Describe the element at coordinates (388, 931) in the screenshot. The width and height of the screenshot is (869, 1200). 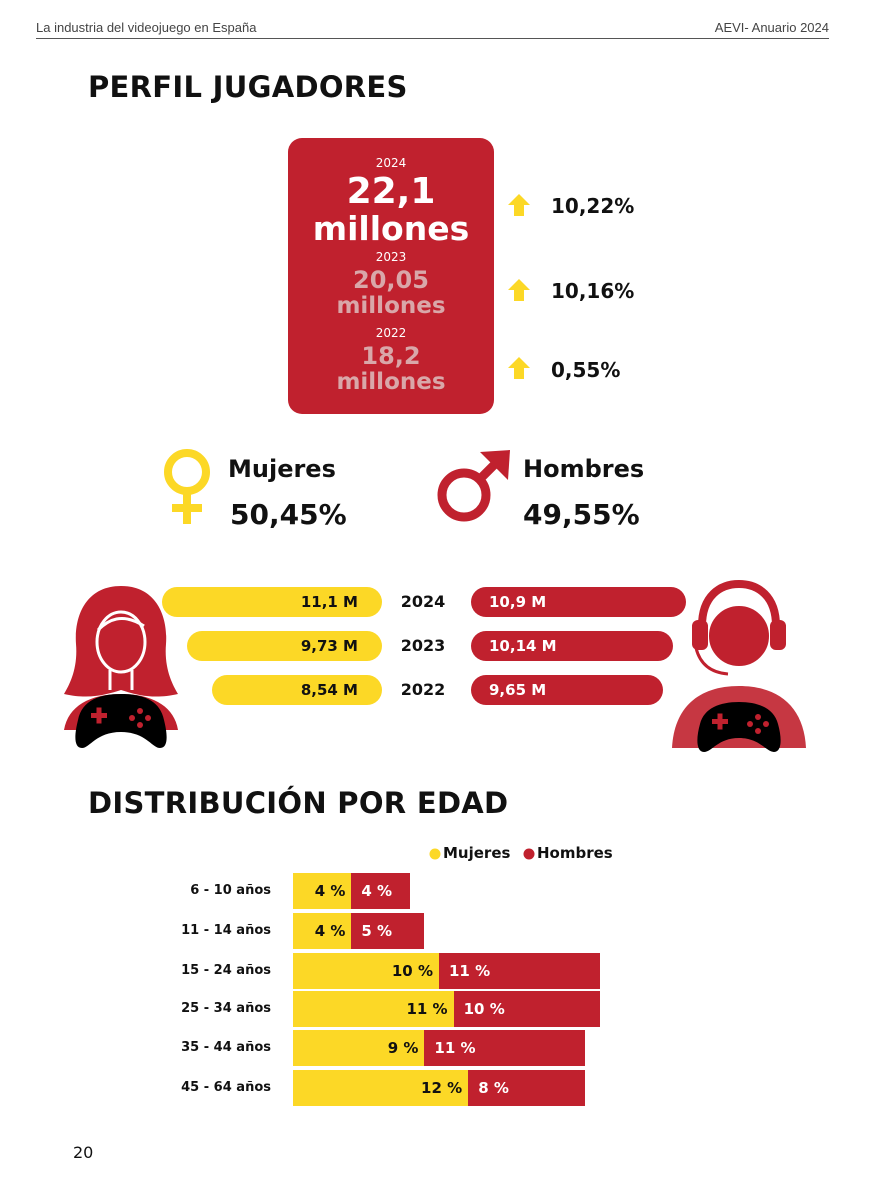
I see `bar-segment-hombres: 5 %` at that location.